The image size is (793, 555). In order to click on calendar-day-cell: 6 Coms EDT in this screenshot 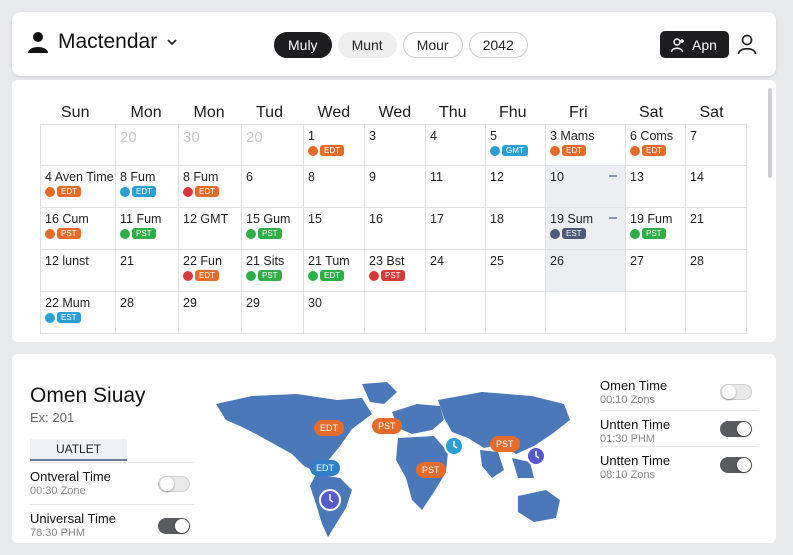, I will do `click(656, 145)`.